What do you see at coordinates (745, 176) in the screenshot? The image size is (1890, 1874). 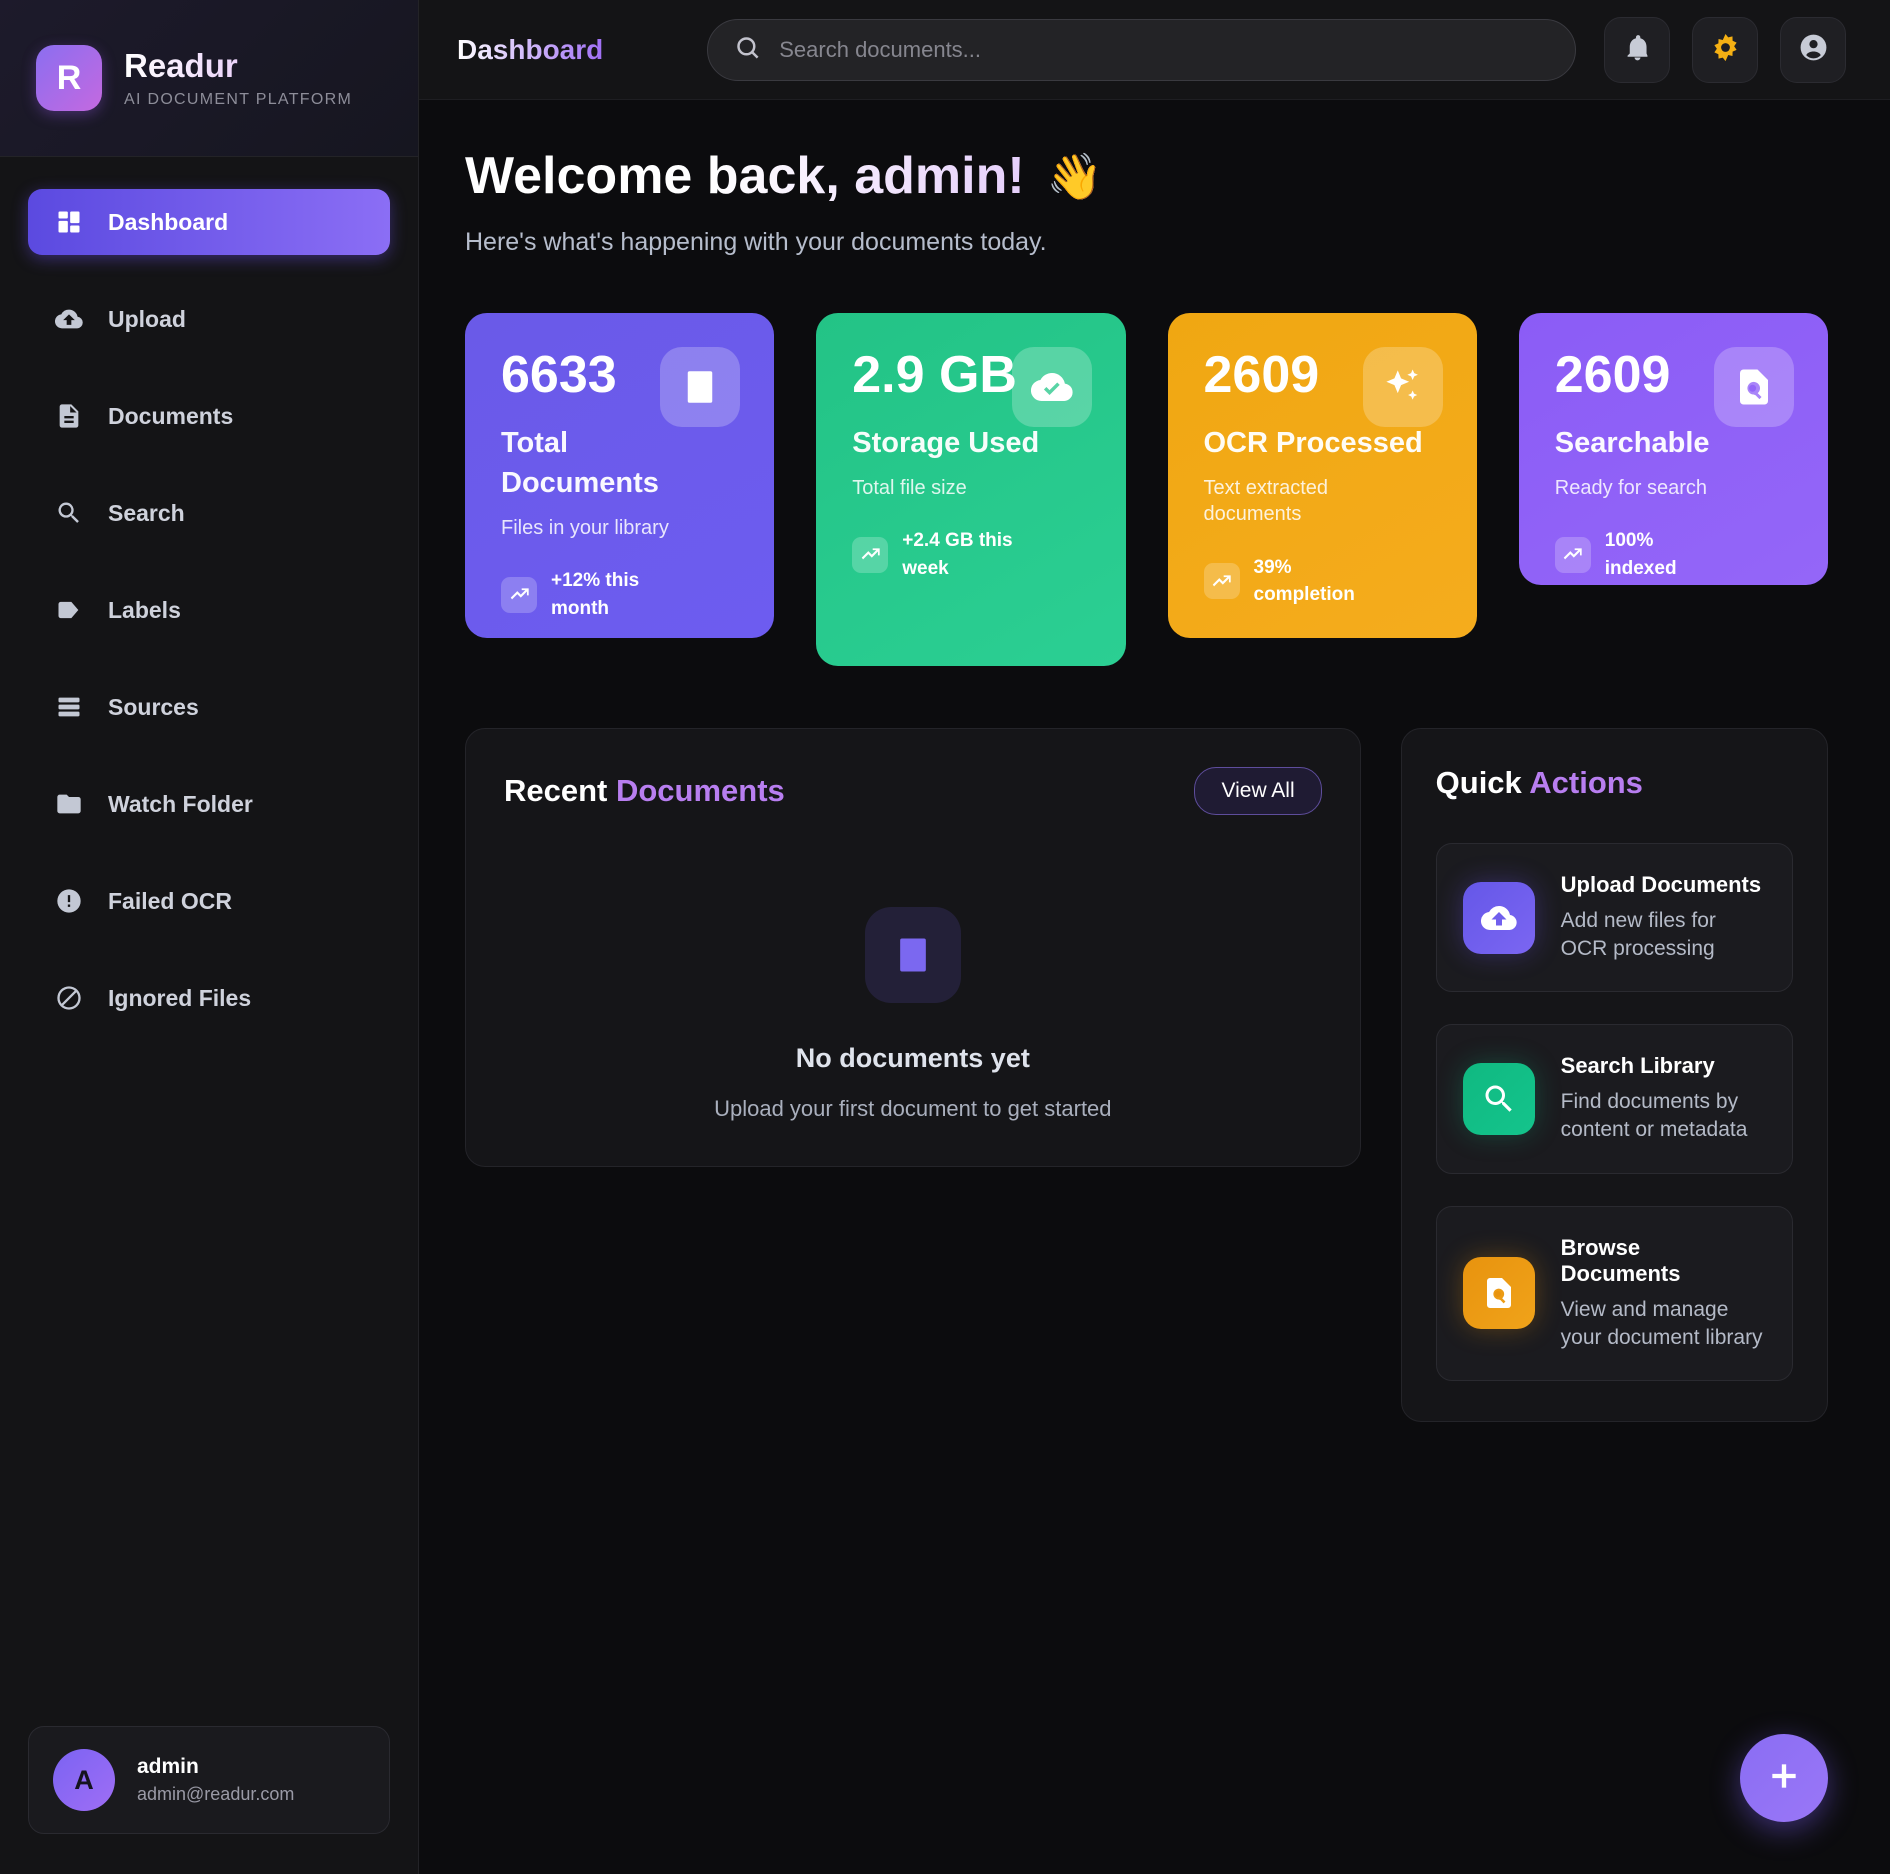 I see `welcome-text: Welcome back, admin!` at bounding box center [745, 176].